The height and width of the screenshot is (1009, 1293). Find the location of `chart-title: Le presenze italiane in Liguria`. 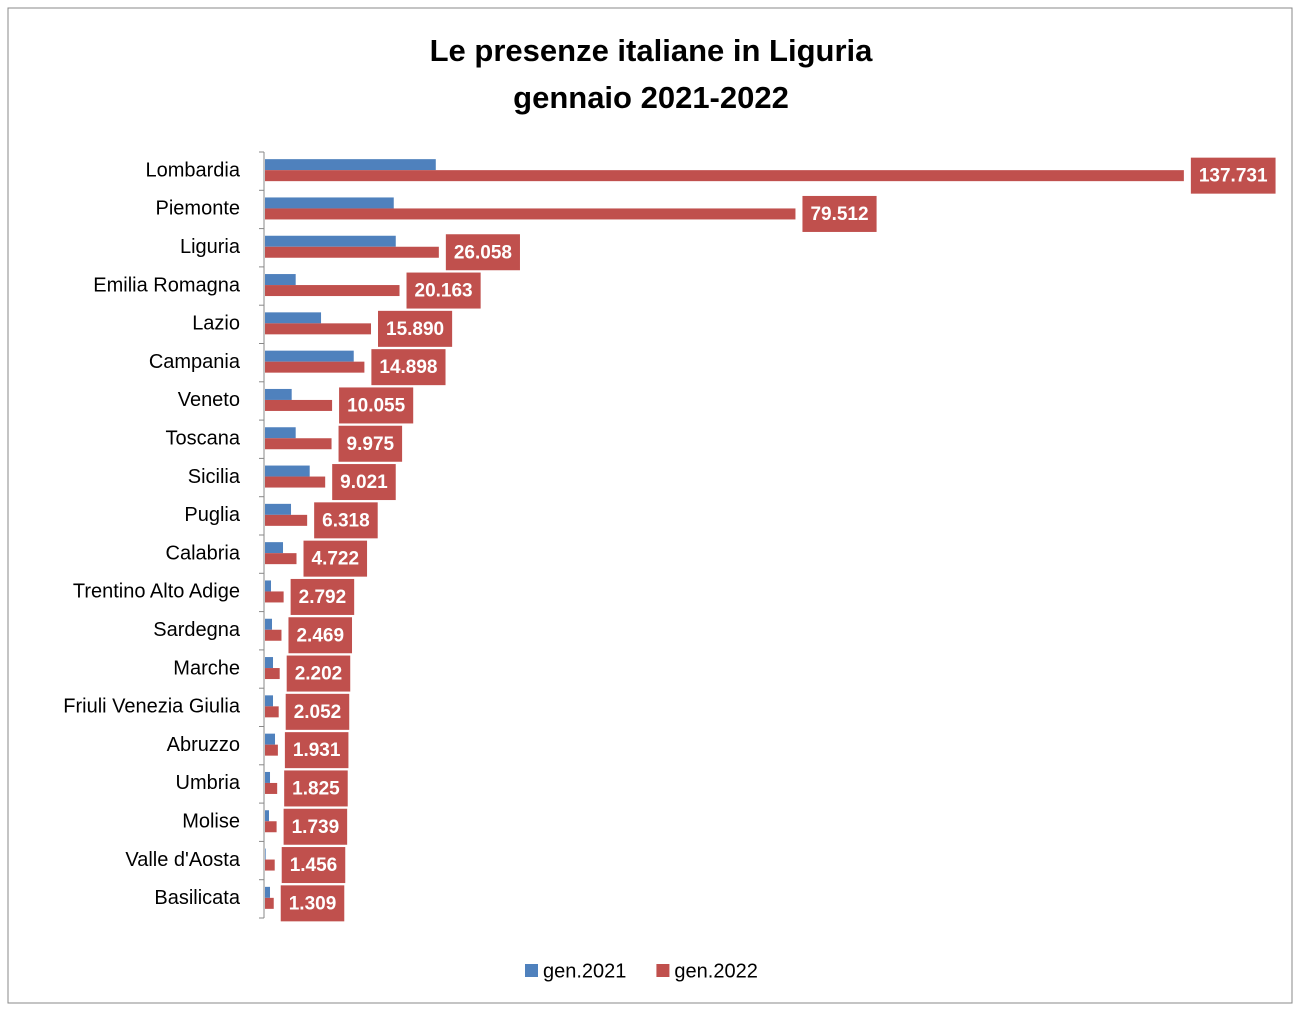

chart-title: Le presenze italiane in Liguria is located at coordinates (651, 50).